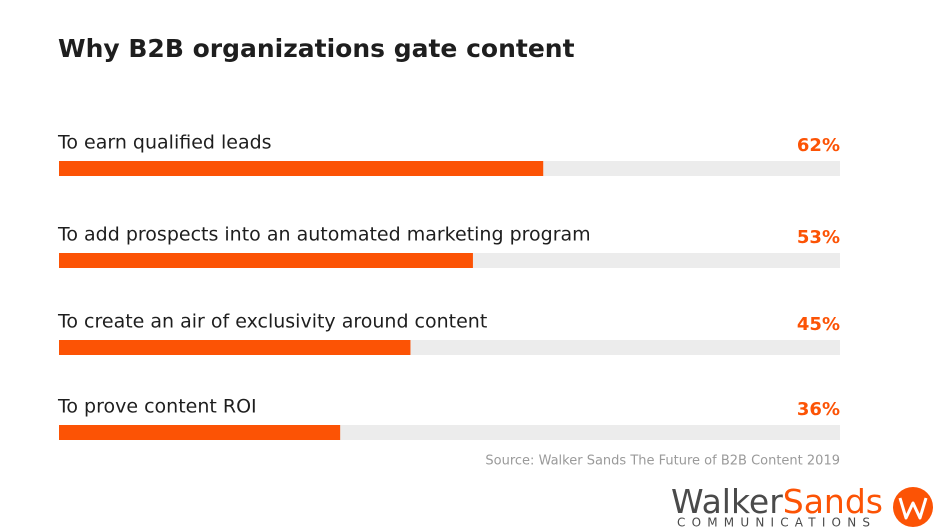 Image resolution: width=938 pixels, height=531 pixels. I want to click on logo-mark, so click(913, 508).